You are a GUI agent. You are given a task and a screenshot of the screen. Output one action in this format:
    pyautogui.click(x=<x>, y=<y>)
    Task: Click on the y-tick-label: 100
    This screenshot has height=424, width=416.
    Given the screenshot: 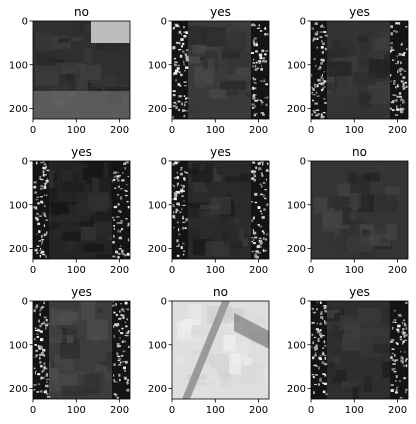 What is the action you would take?
    pyautogui.click(x=296, y=345)
    